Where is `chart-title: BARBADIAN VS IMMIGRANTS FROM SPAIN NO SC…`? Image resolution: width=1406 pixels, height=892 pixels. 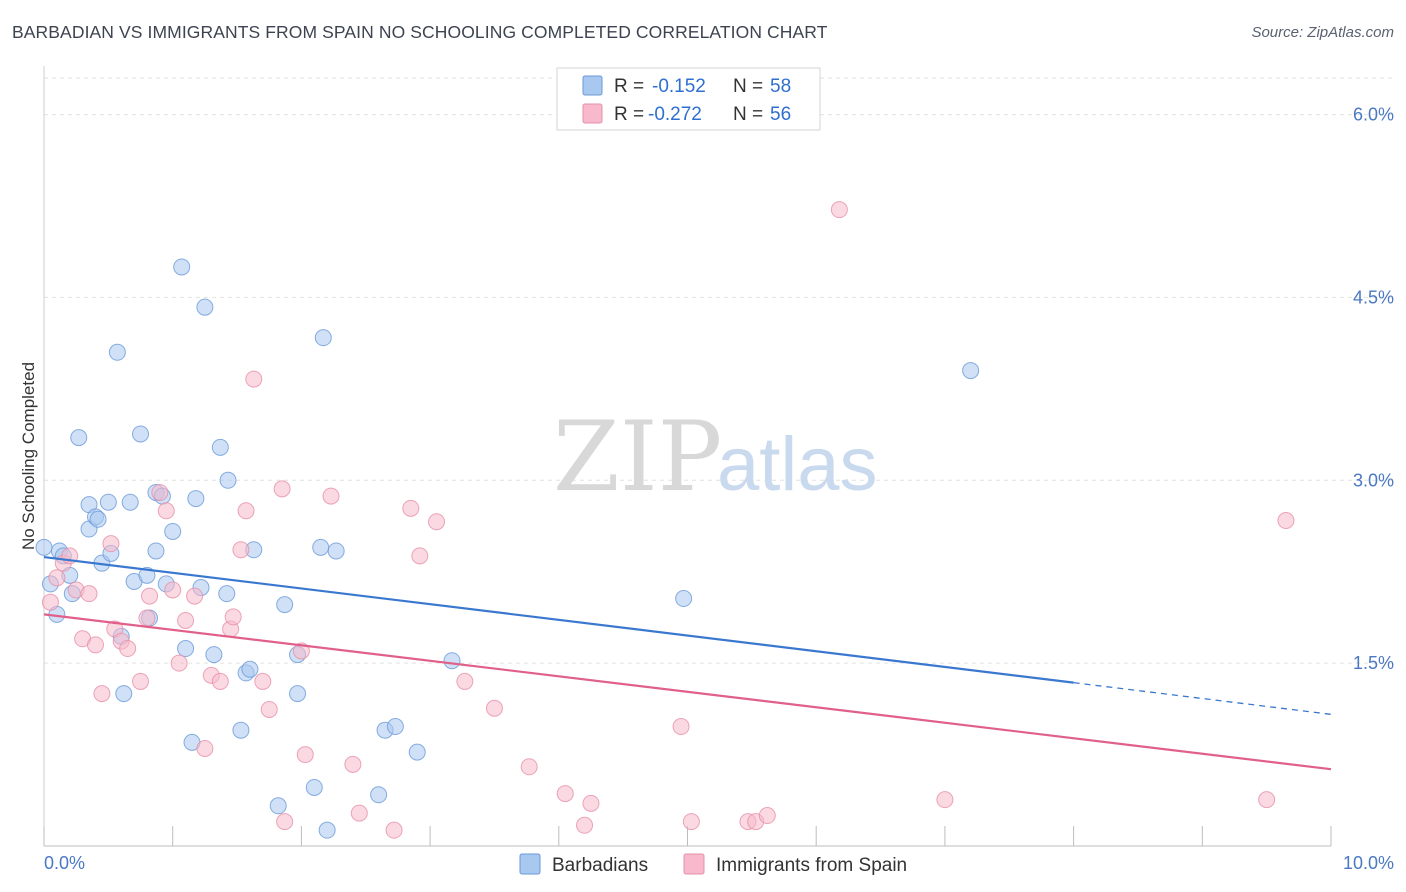
chart-title: BARBADIAN VS IMMIGRANTS FROM SPAIN NO SC… is located at coordinates (420, 32).